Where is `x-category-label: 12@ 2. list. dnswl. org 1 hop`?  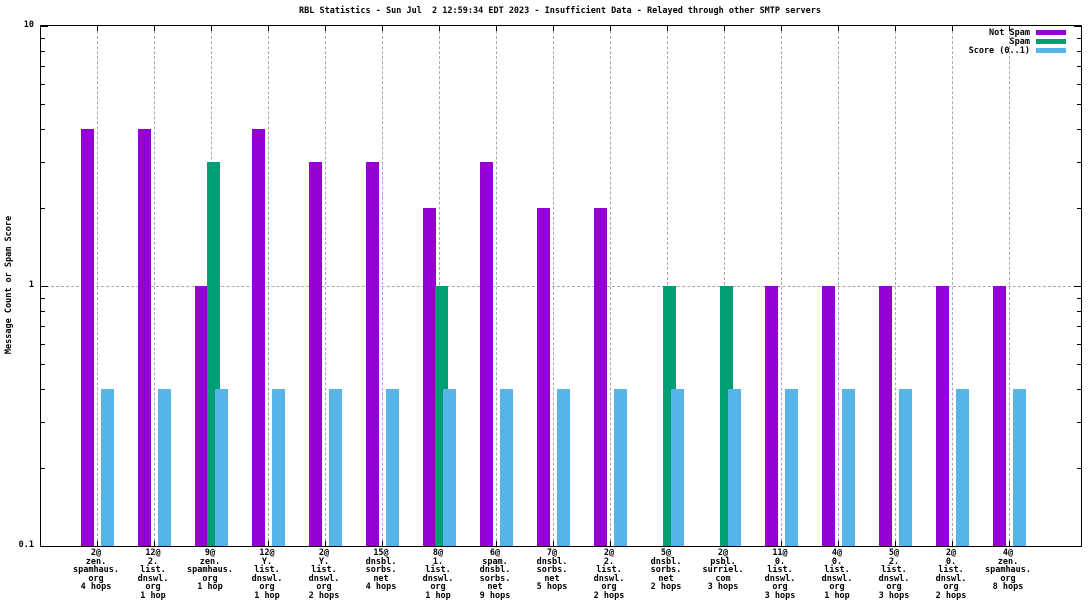 x-category-label: 12@ 2. list. dnswl. org 1 hop is located at coordinates (153, 574).